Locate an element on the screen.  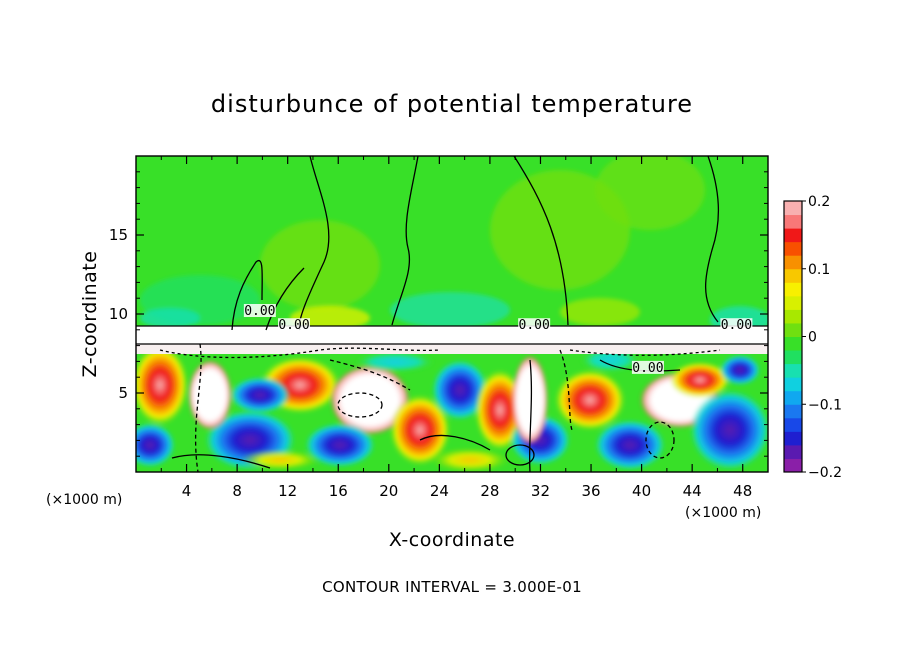
colorbar-tick-label: −0.1 is located at coordinates (825, 405).